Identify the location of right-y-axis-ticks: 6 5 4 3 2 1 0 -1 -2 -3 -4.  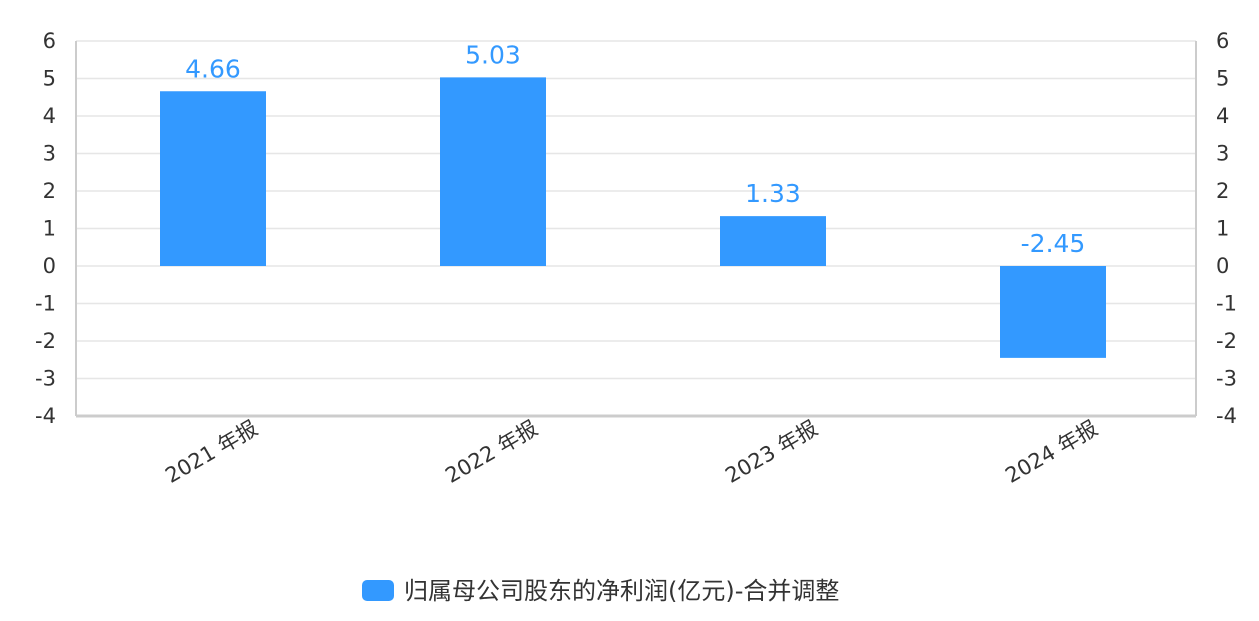
(1226, 228).